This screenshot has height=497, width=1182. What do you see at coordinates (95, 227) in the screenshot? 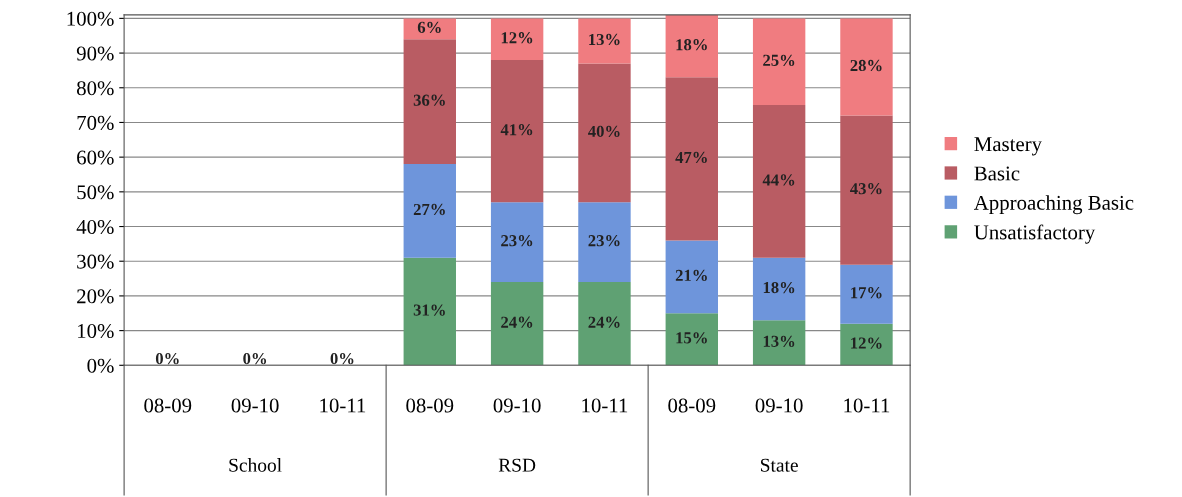
I see `y-tick-label: 40%` at bounding box center [95, 227].